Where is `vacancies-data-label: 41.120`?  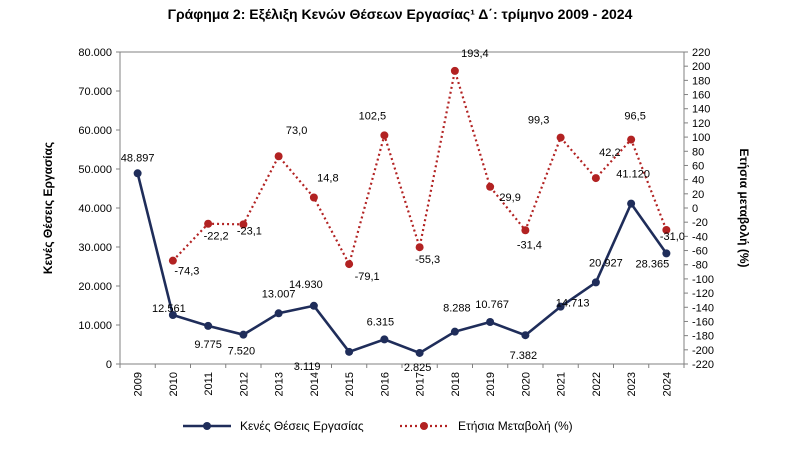
vacancies-data-label: 41.120 is located at coordinates (633, 175).